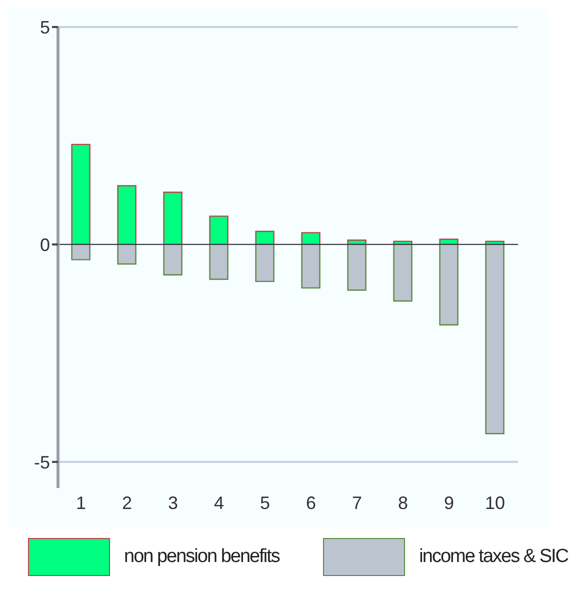 This screenshot has height=610, width=573. What do you see at coordinates (45, 244) in the screenshot?
I see `y-tick-label: 0` at bounding box center [45, 244].